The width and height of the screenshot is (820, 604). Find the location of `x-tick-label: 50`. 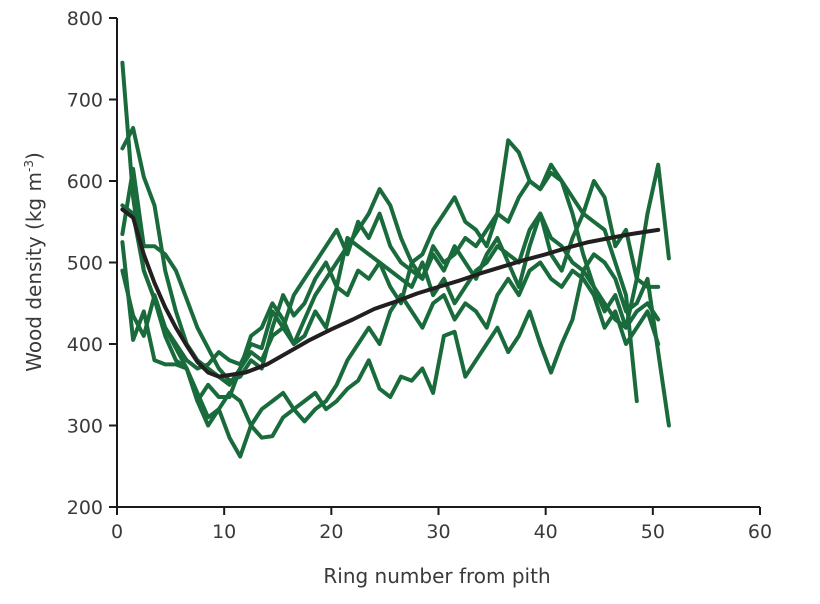

x-tick-label: 50 is located at coordinates (653, 532).